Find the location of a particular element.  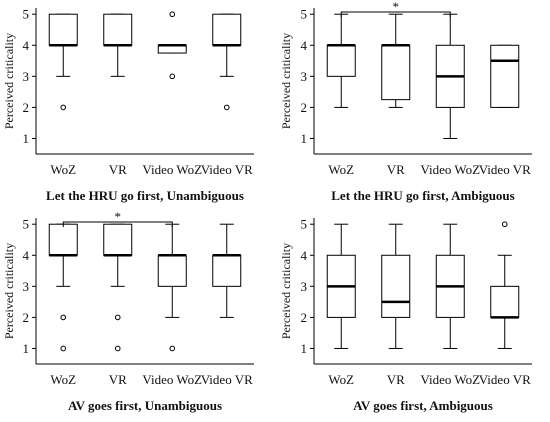

panel-title: AV goes first, Ambiguous is located at coordinates (423, 405).